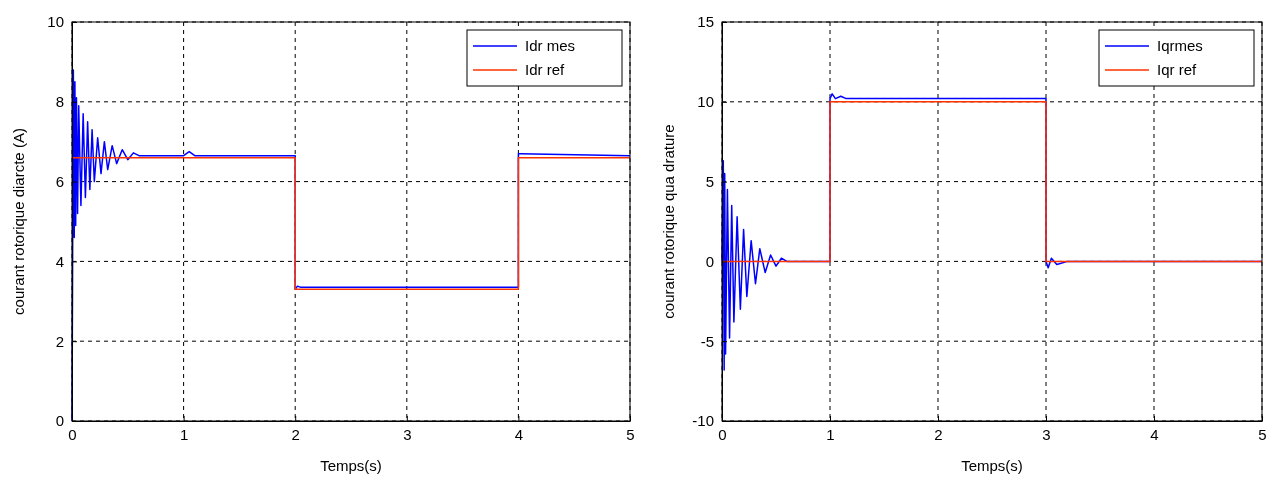  I want to click on y-axis-title: courant rotorique qua drature, so click(668, 221).